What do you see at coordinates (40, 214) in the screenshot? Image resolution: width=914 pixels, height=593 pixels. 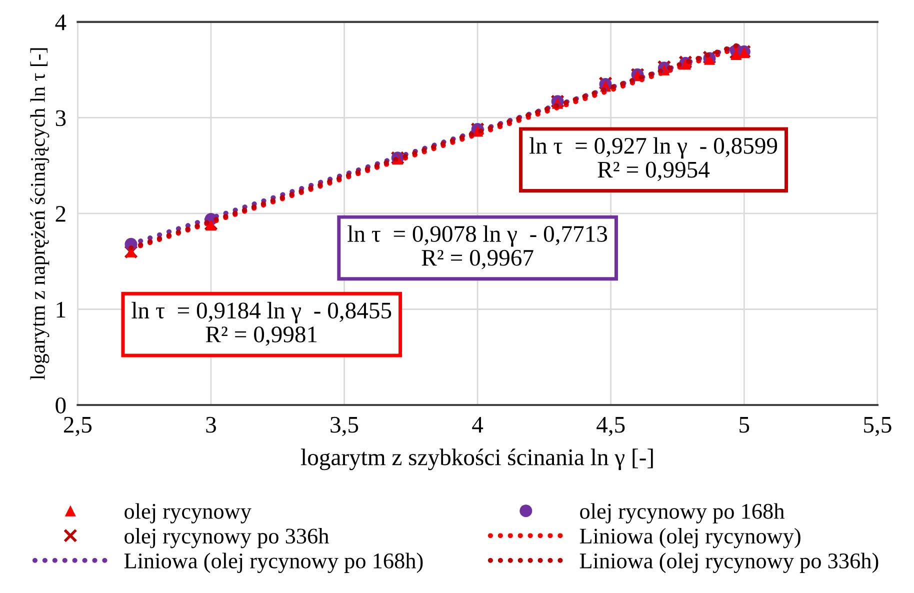 I see `y-axis-title: logarytm z naprężeń ścinających ln τ [-]` at bounding box center [40, 214].